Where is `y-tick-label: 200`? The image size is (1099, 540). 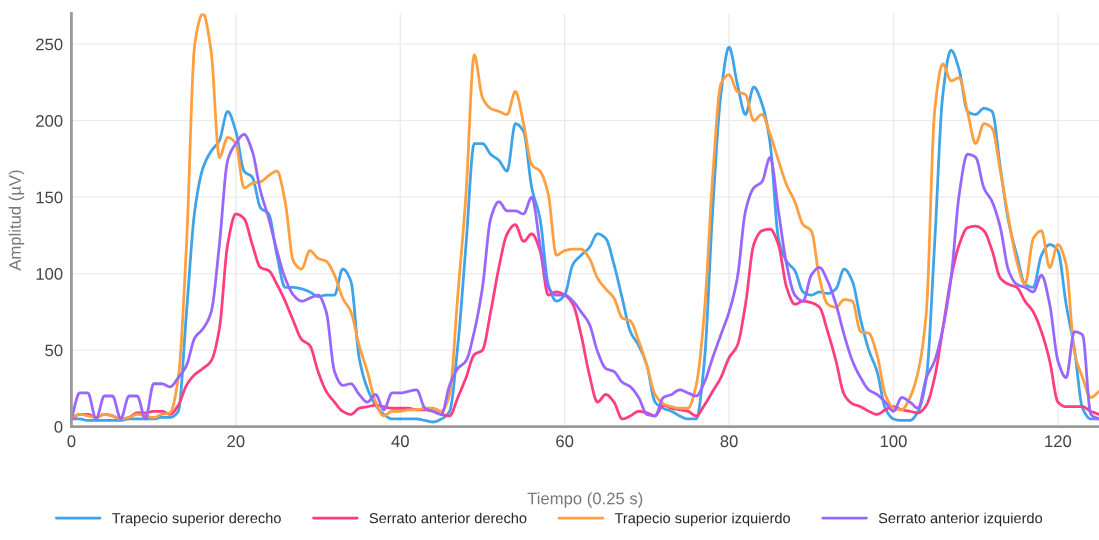 y-tick-label: 200 is located at coordinates (49, 121).